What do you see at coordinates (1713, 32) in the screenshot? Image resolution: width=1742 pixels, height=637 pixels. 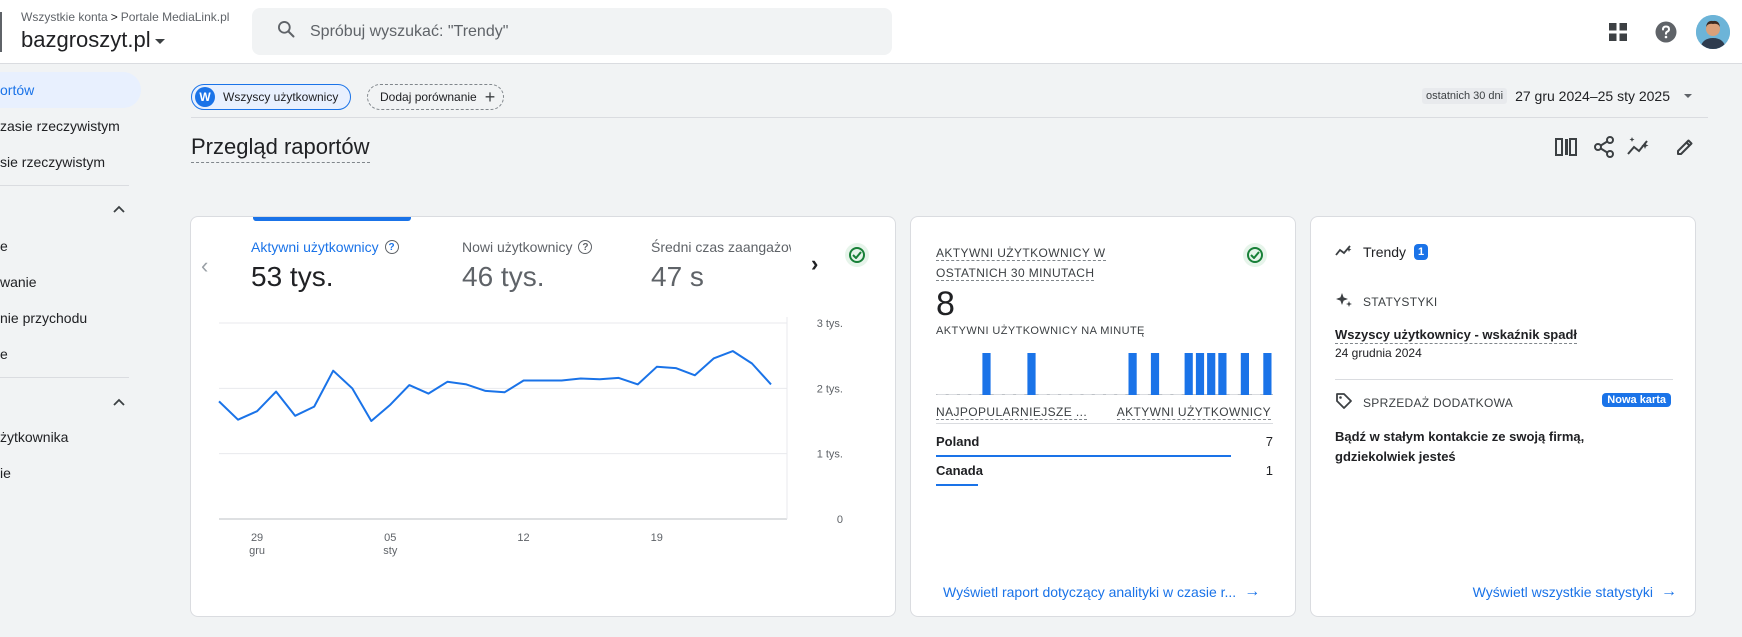 I see `avatar` at bounding box center [1713, 32].